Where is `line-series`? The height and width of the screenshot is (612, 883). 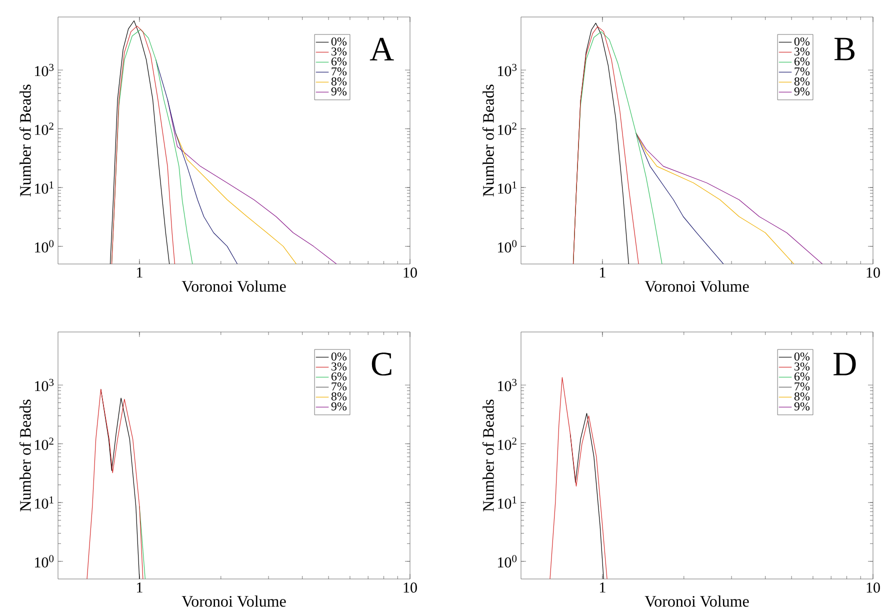
line-series is located at coordinates (587, 496).